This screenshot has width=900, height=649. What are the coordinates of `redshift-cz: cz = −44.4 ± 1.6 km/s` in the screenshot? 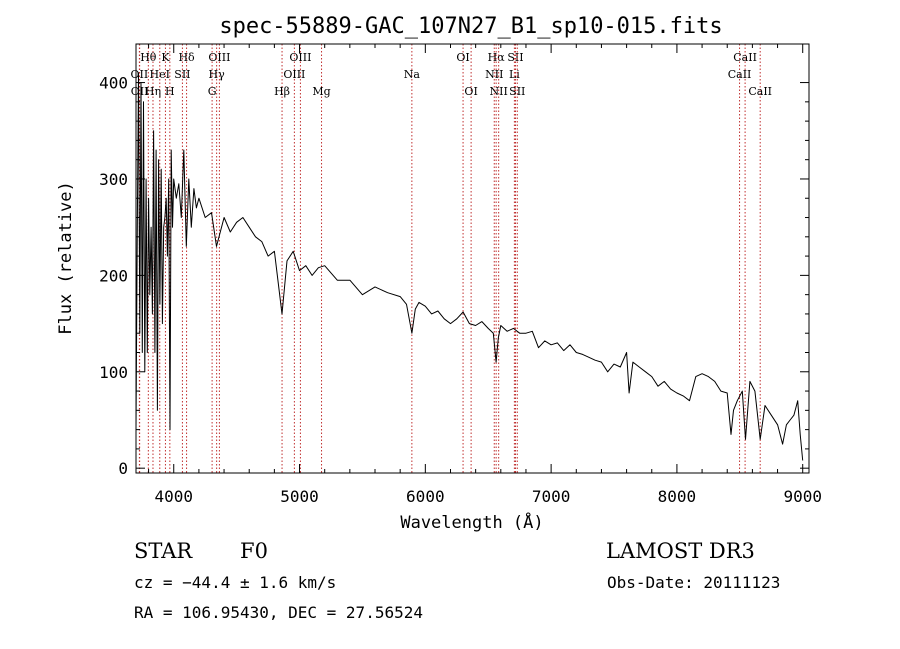 It's located at (235, 582).